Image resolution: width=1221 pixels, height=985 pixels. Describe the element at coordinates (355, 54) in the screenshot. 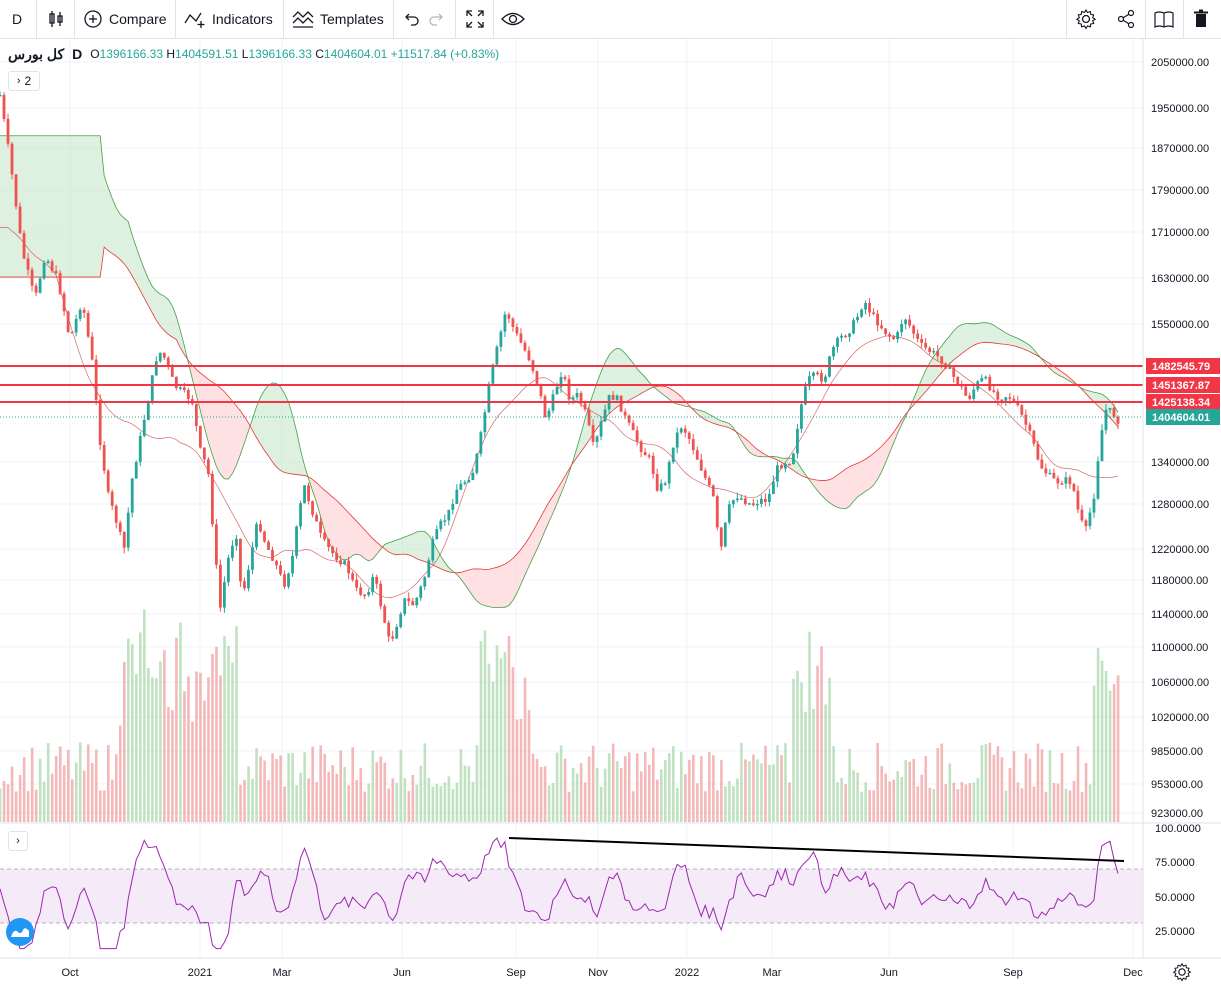

I see `close-value: 1404604.01` at that location.